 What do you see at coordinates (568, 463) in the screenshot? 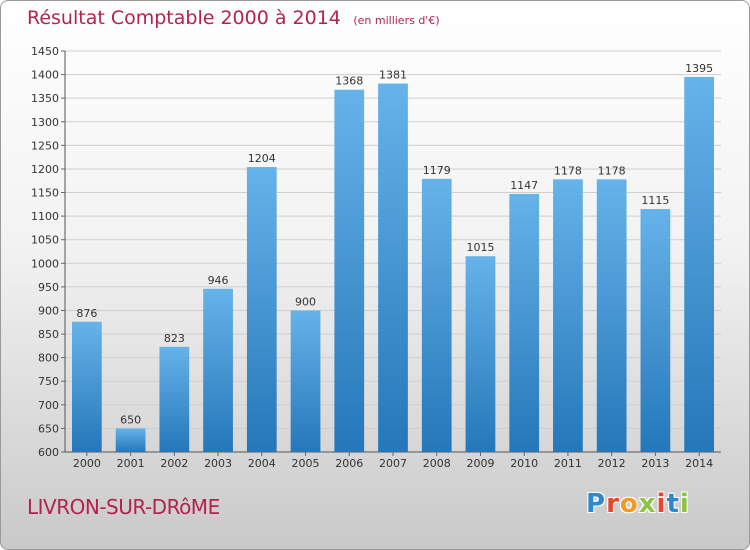
I see `x-tick-label: 2011` at bounding box center [568, 463].